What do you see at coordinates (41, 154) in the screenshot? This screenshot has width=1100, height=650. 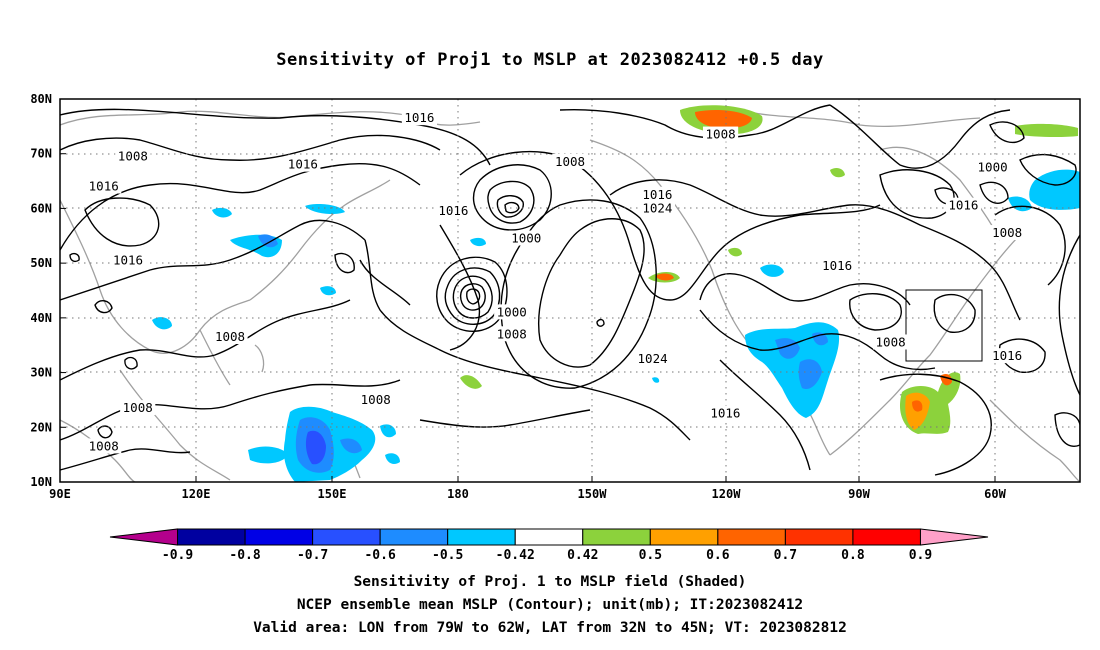 I see `lat-tick-label: 70N` at bounding box center [41, 154].